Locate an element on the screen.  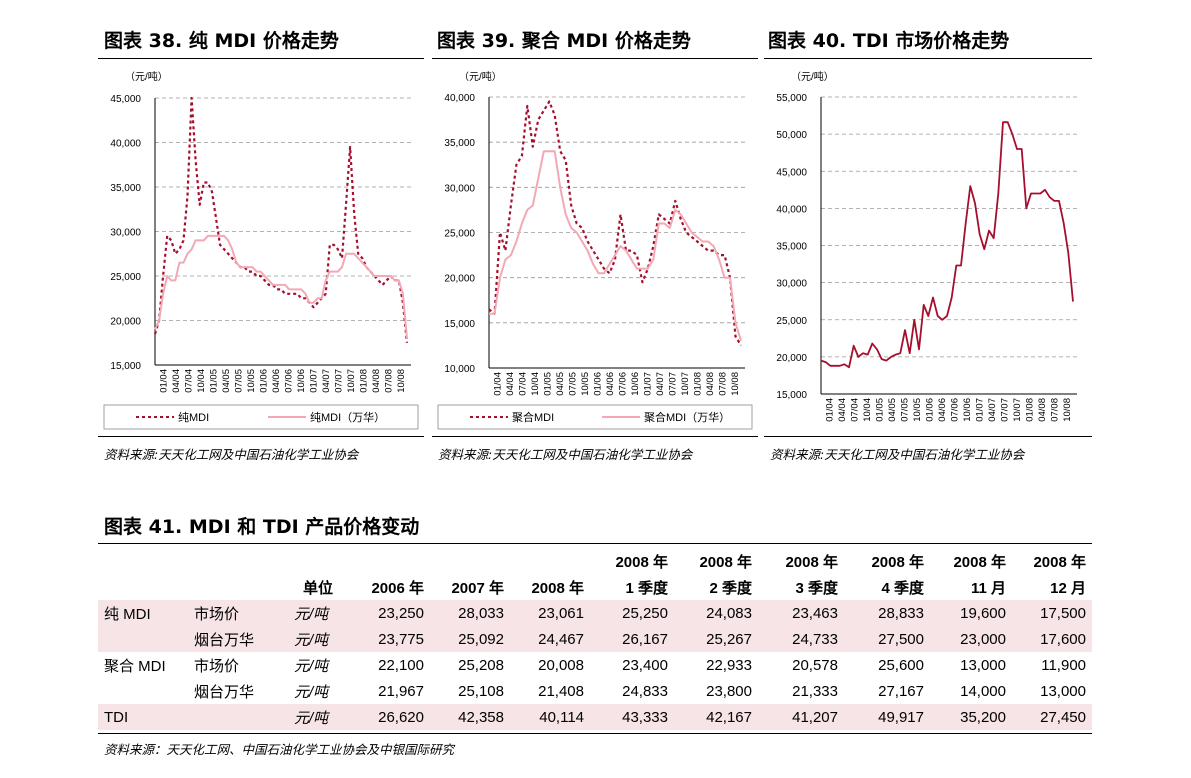
table-cell: 49,917 is located at coordinates (887, 717).